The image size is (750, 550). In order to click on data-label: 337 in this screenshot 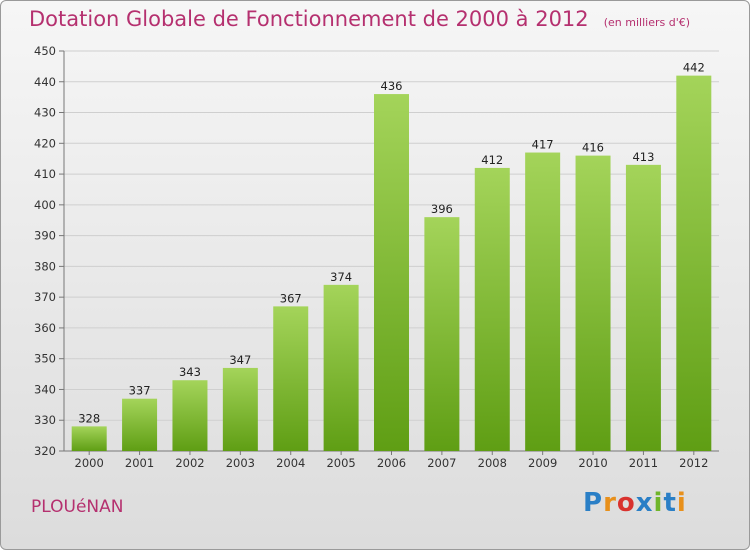, I will do `click(140, 391)`.